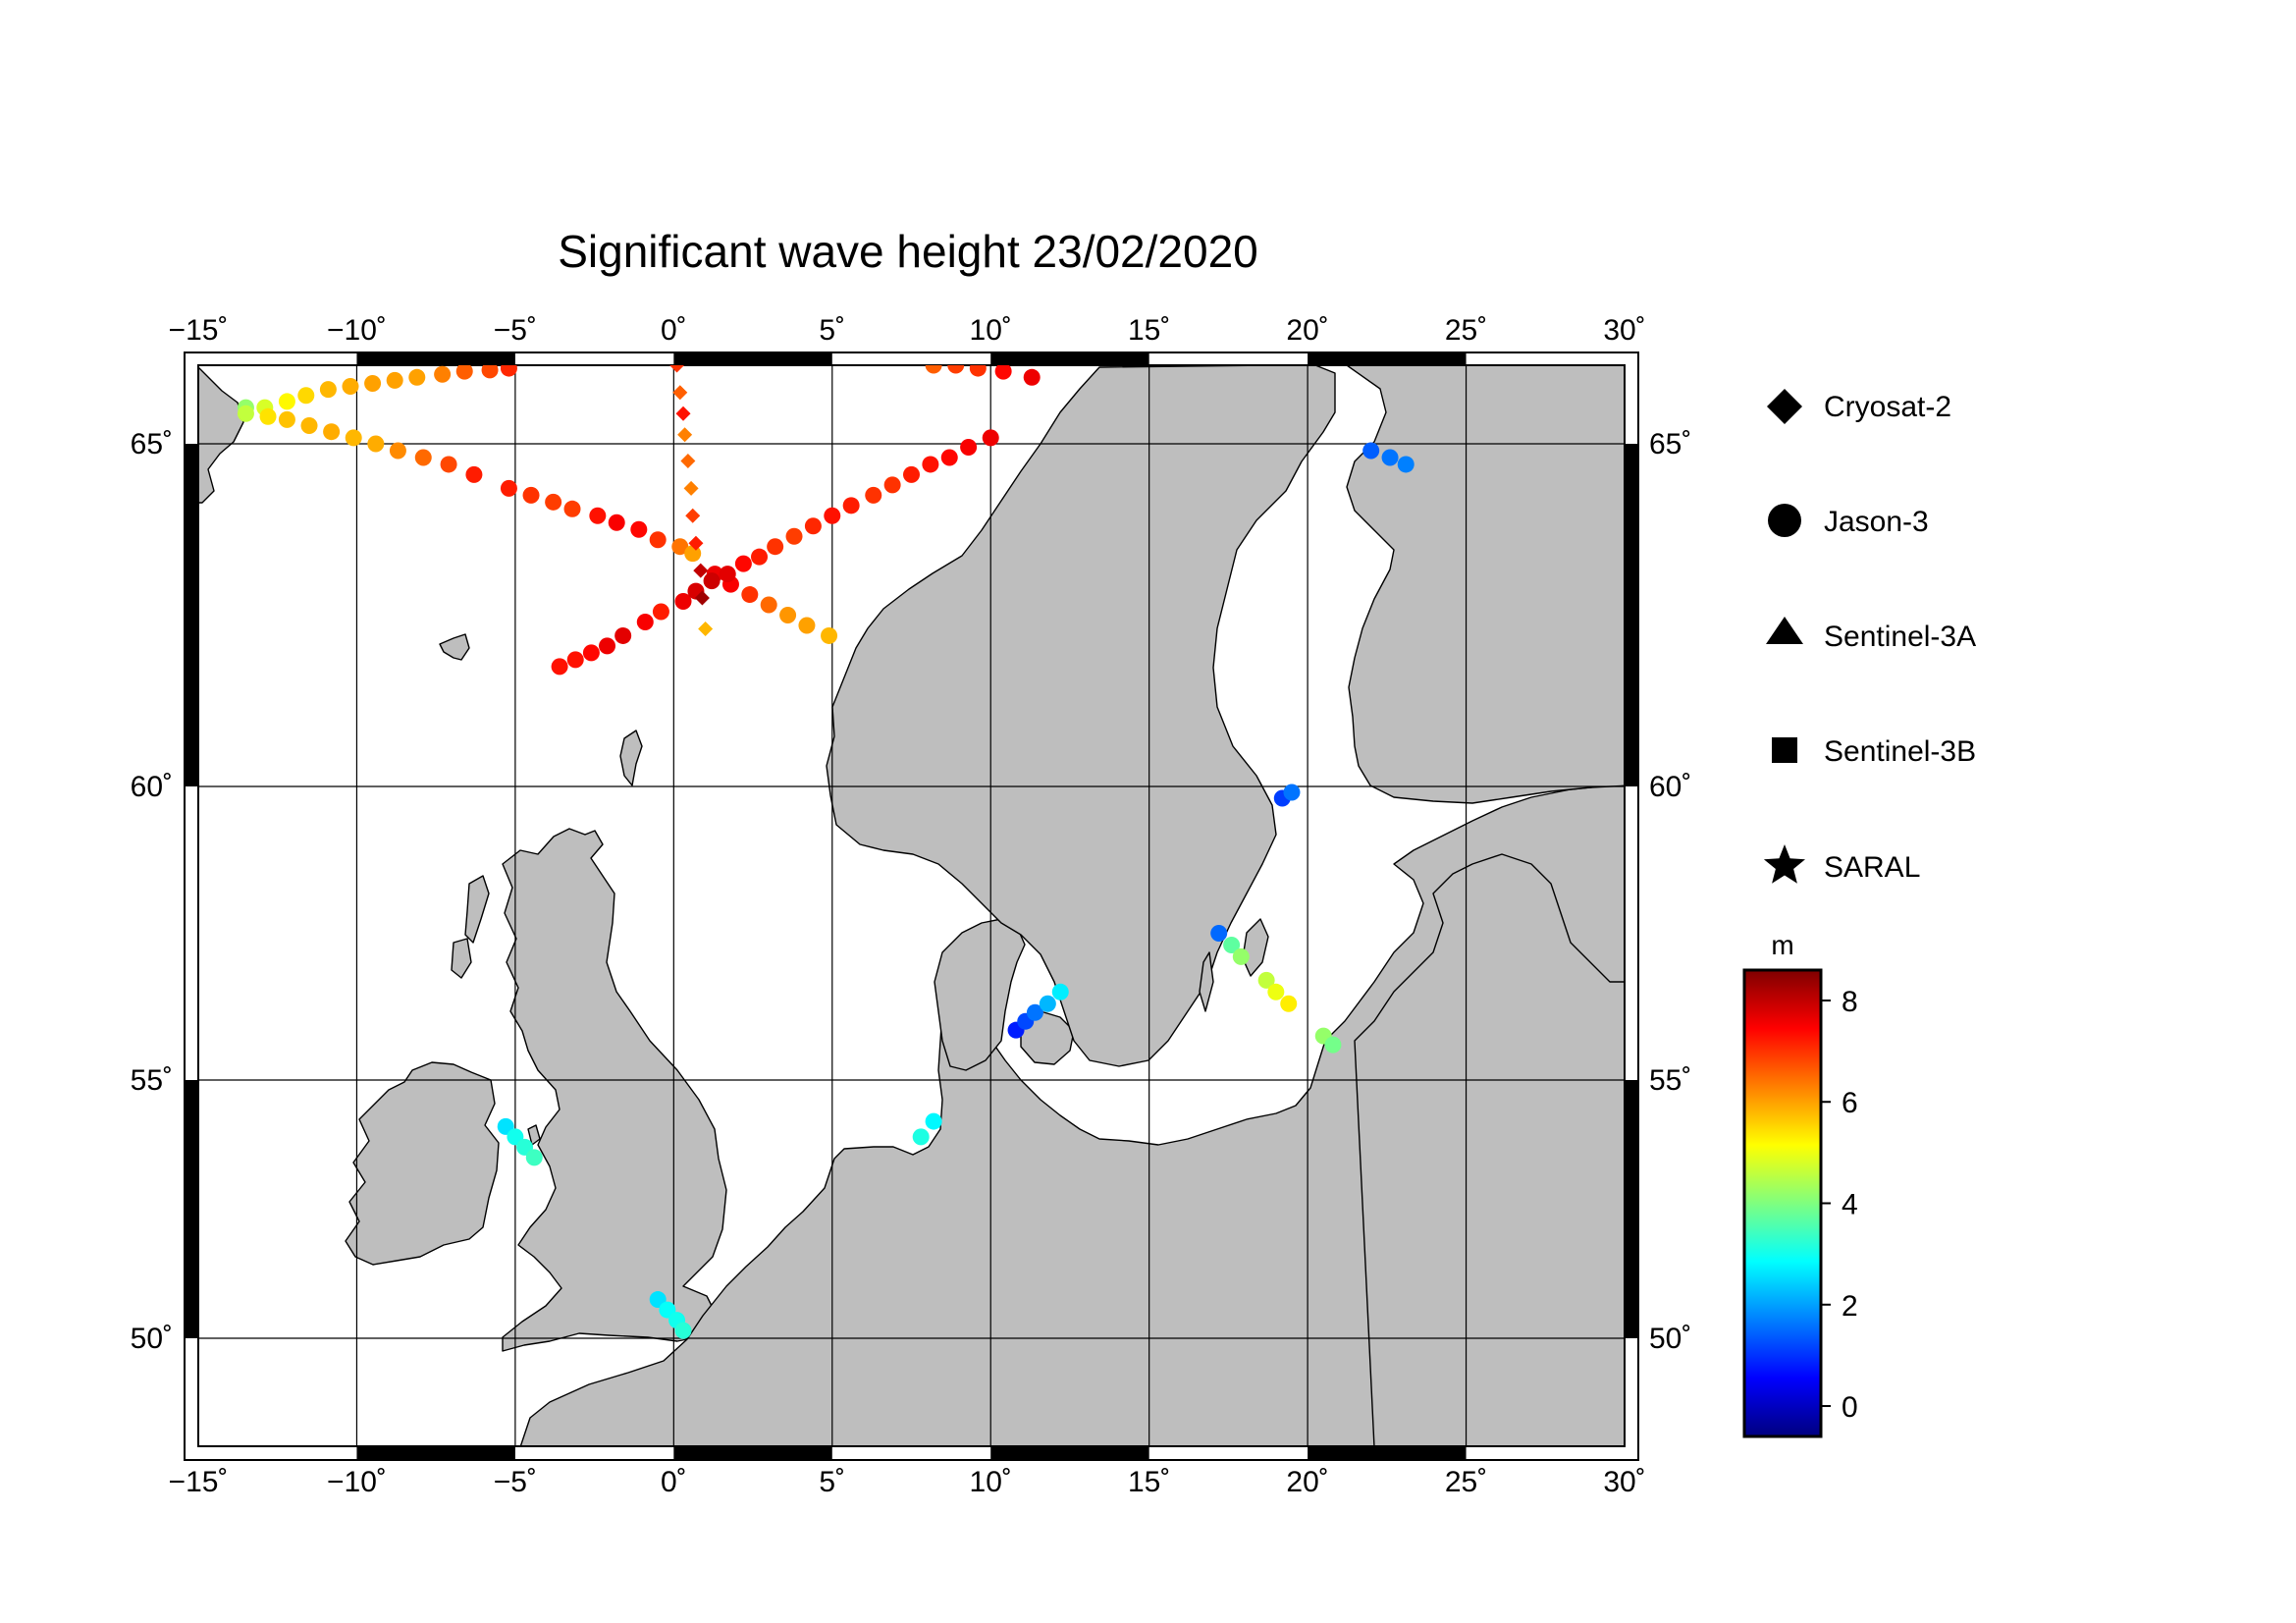 Image resolution: width=2296 pixels, height=1623 pixels. What do you see at coordinates (1784, 407) in the screenshot?
I see `diamond-icon` at bounding box center [1784, 407].